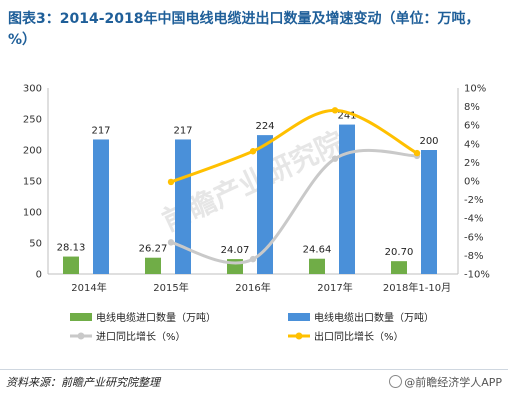  Describe the element at coordinates (254, 369) in the screenshot. I see `footer-divider` at that location.